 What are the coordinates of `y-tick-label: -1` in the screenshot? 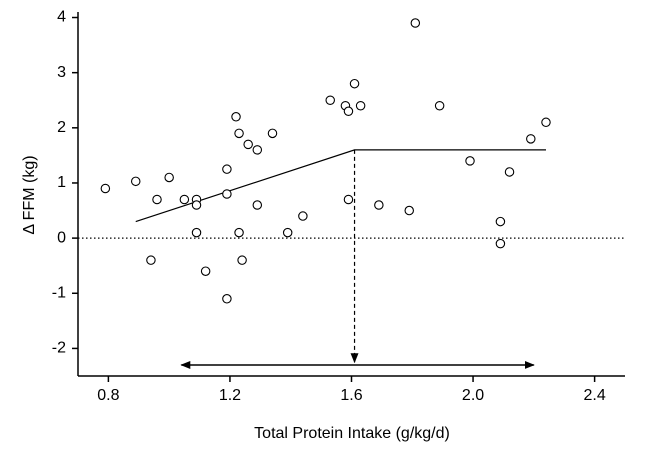 It's located at (59, 292).